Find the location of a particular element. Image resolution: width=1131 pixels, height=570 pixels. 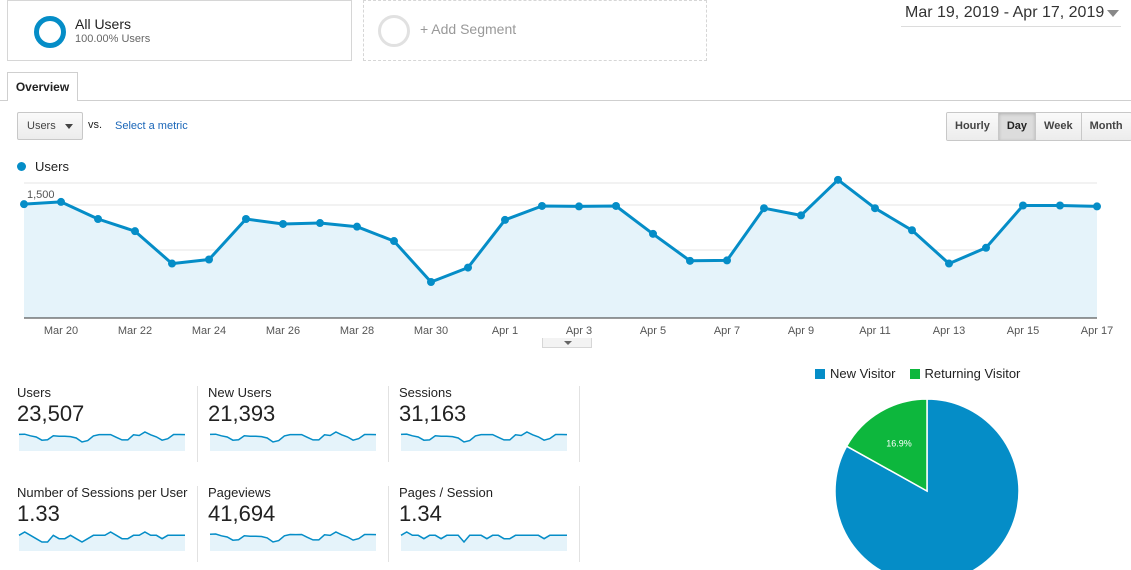

chart-legend: Users is located at coordinates (43, 166).